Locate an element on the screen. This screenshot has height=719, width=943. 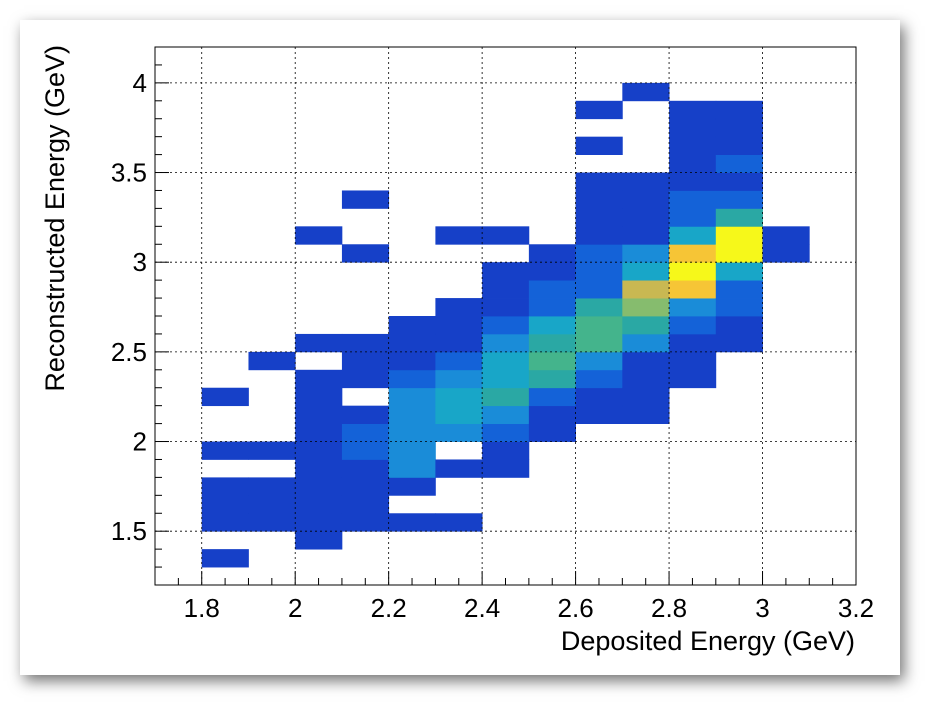
x-tick-label: 1.8 is located at coordinates (202, 608).